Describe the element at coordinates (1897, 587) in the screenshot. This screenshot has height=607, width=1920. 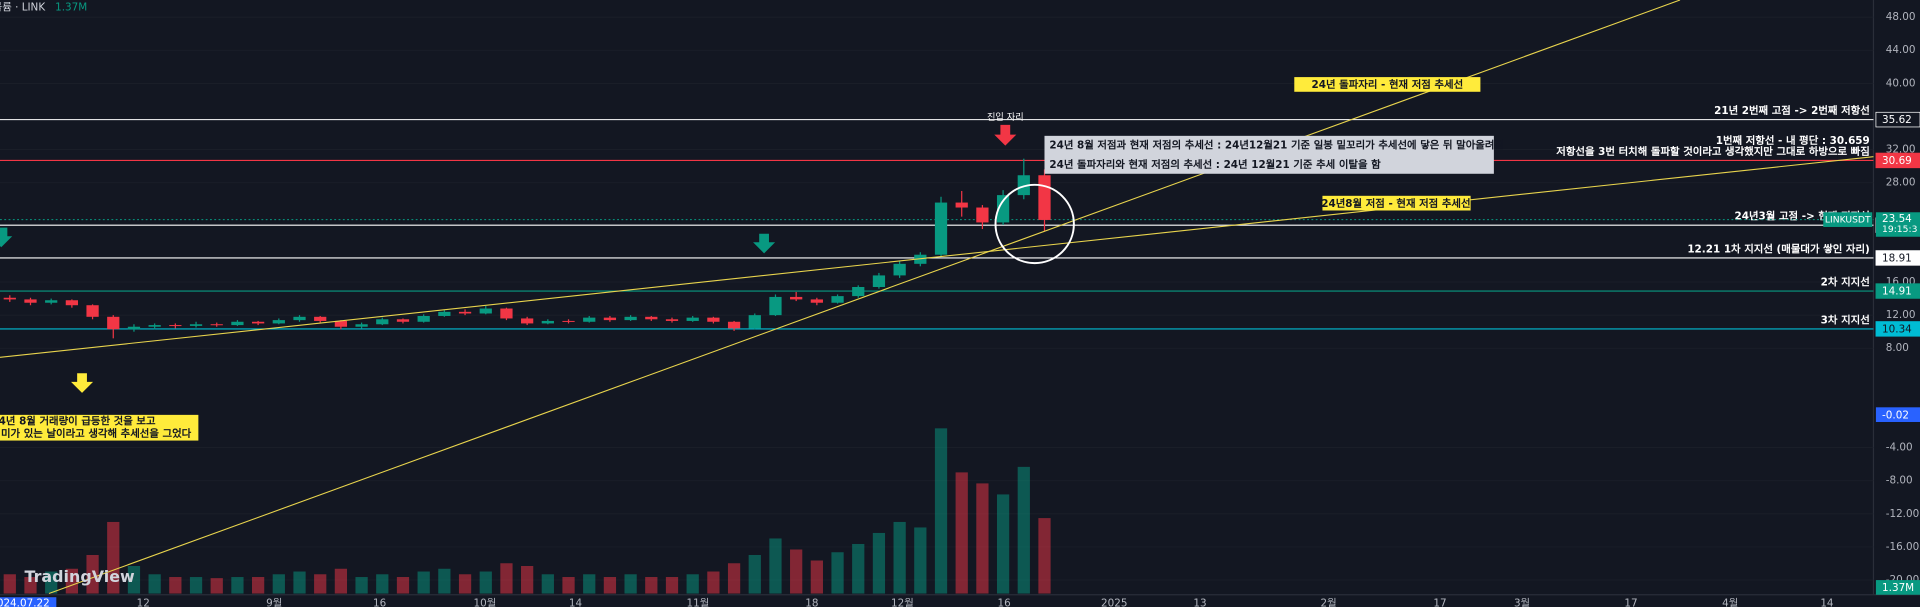
I see `volume-tag` at that location.